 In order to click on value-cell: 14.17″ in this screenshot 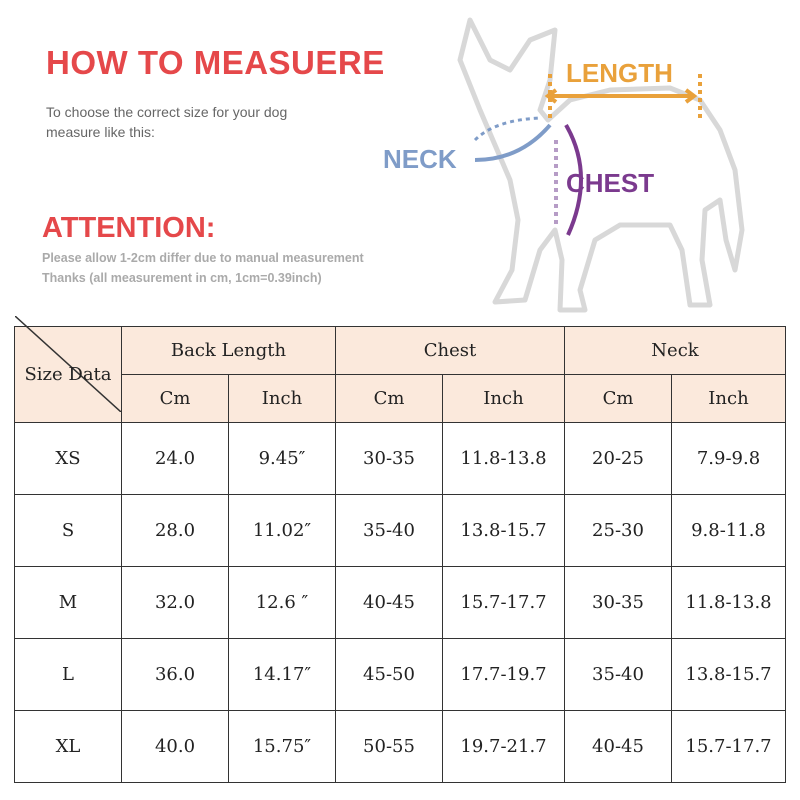, I will do `click(282, 674)`.